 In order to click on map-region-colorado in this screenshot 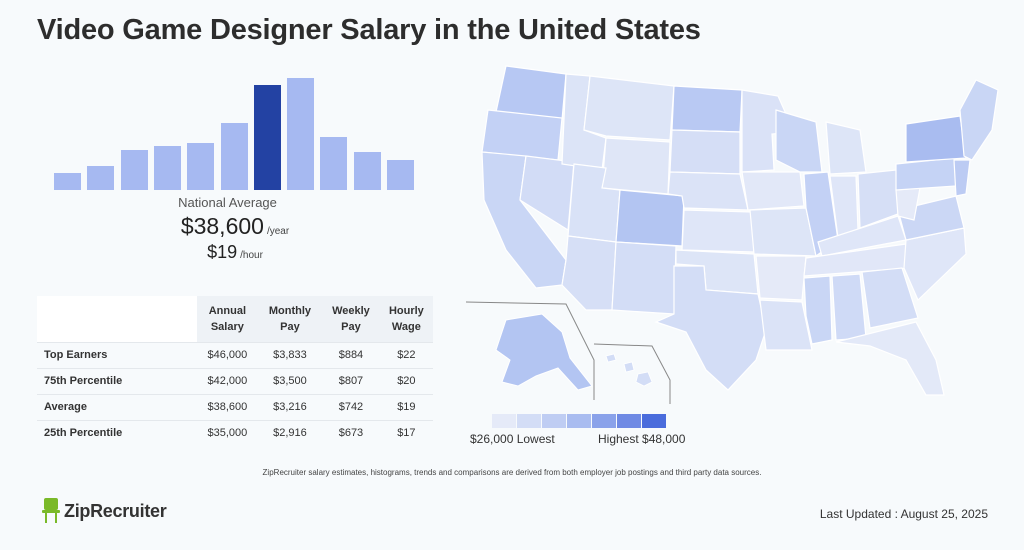, I will do `click(650, 218)`.